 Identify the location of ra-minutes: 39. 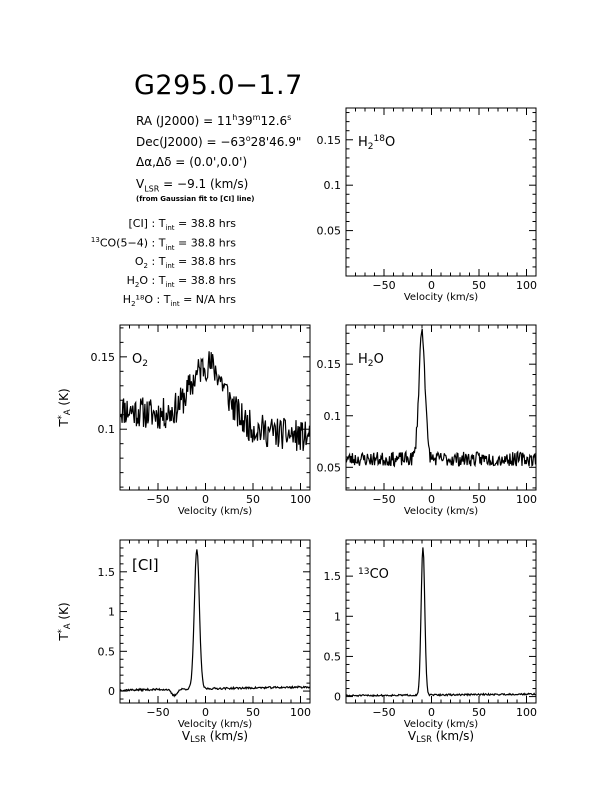
(245, 121).